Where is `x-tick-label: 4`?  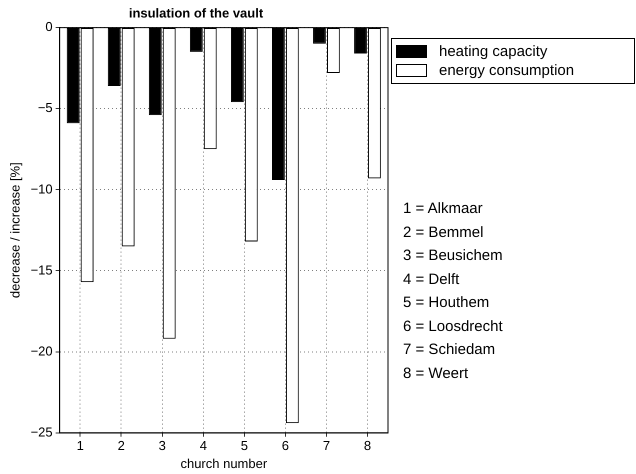
x-tick-label: 4 is located at coordinates (203, 446).